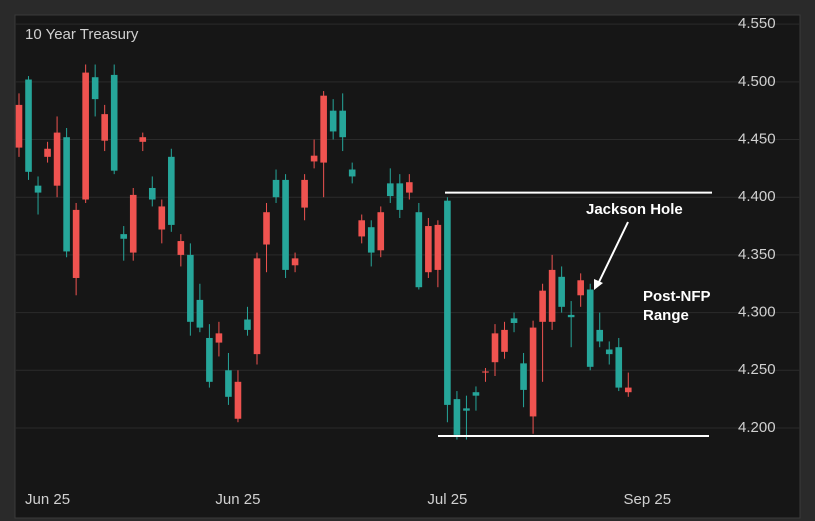 The width and height of the screenshot is (815, 521). What do you see at coordinates (757, 23) in the screenshot?
I see `y-tick-label: 4.550` at bounding box center [757, 23].